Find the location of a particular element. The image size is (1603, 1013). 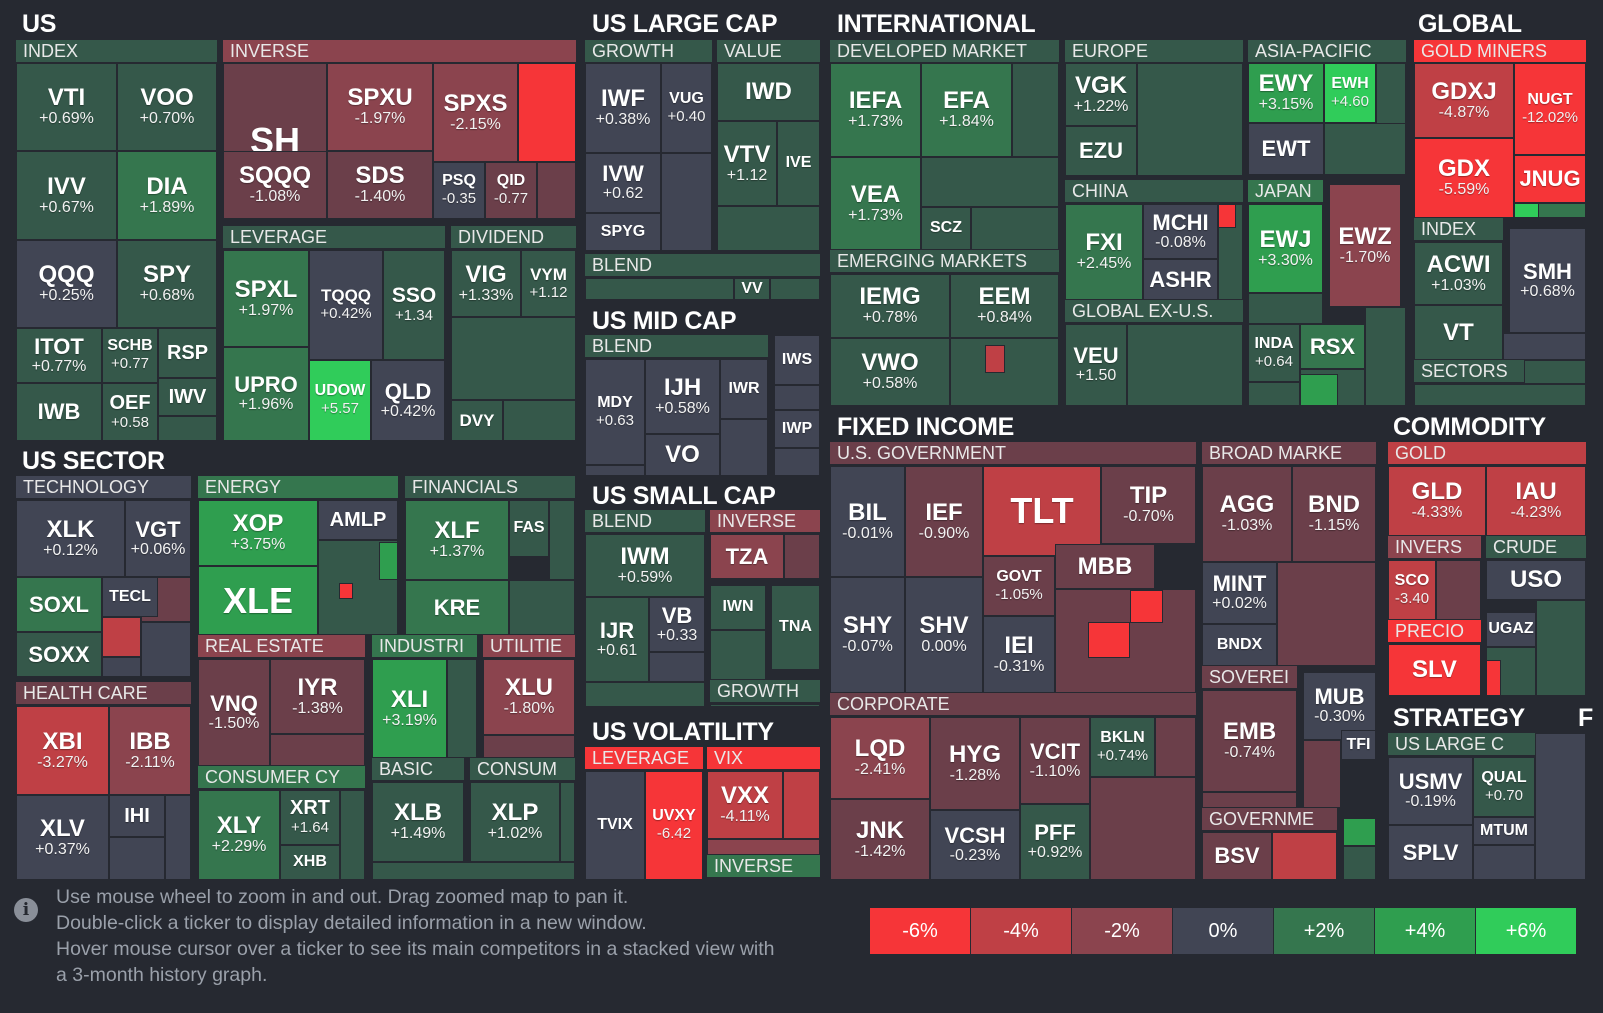

ticker-tile: MBB is located at coordinates (1105, 566).